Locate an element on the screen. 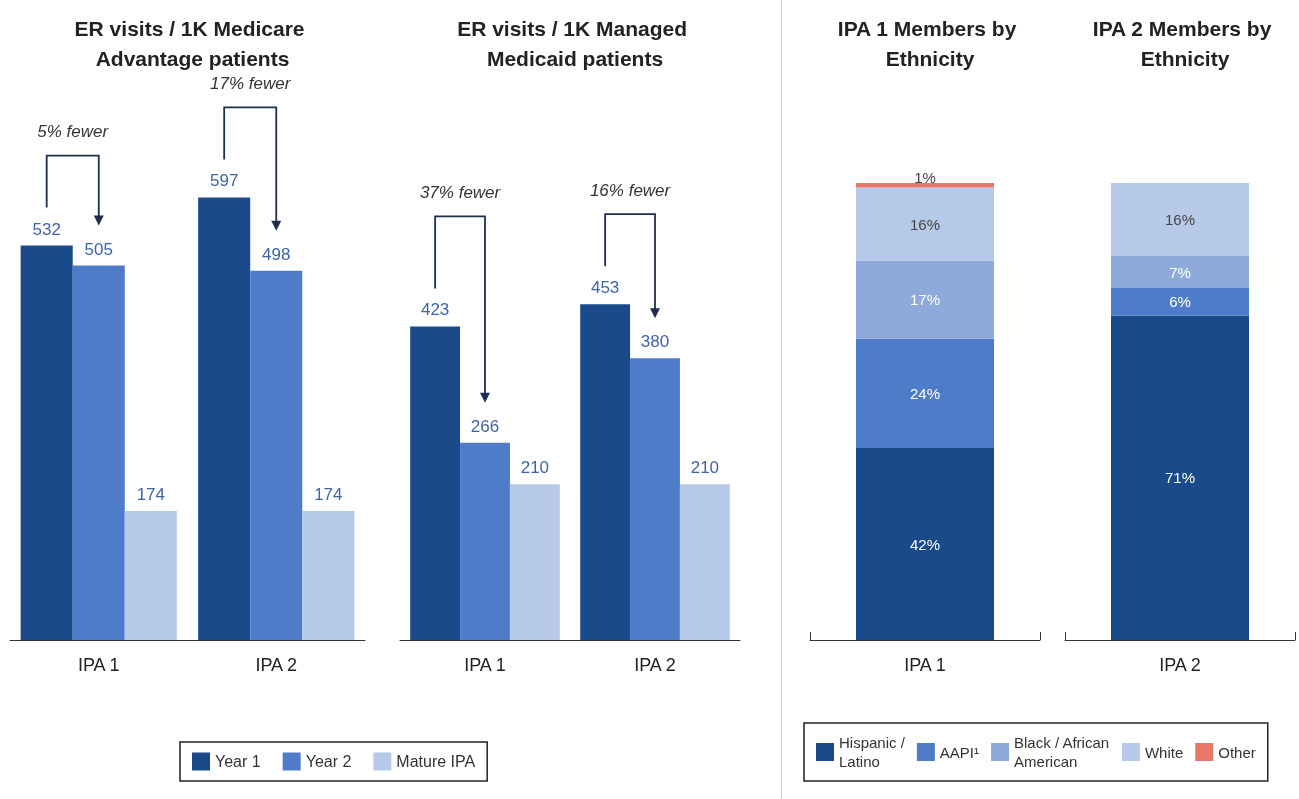 The image size is (1299, 799). chart-title: ER visits / 1K Medicare Advantage patients is located at coordinates (192, 43).